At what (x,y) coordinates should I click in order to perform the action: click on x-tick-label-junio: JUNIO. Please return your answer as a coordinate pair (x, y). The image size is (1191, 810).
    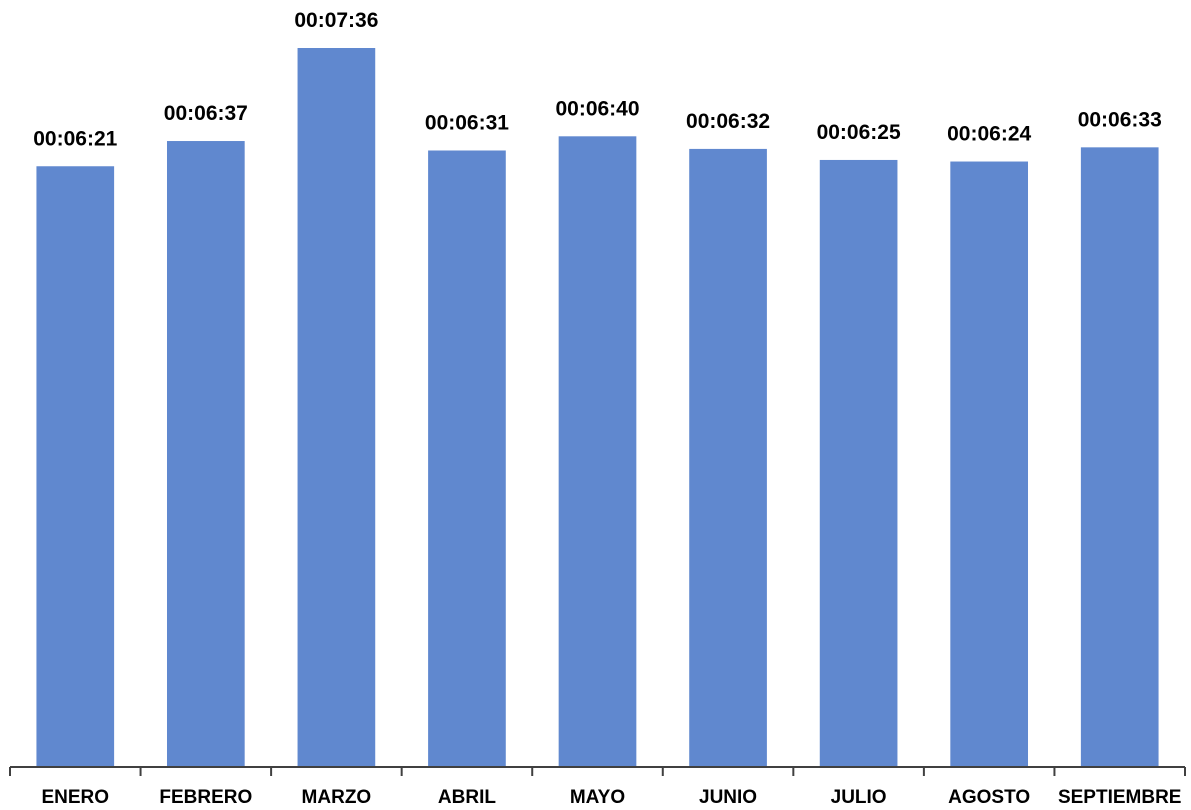
    Looking at the image, I should click on (728, 797).